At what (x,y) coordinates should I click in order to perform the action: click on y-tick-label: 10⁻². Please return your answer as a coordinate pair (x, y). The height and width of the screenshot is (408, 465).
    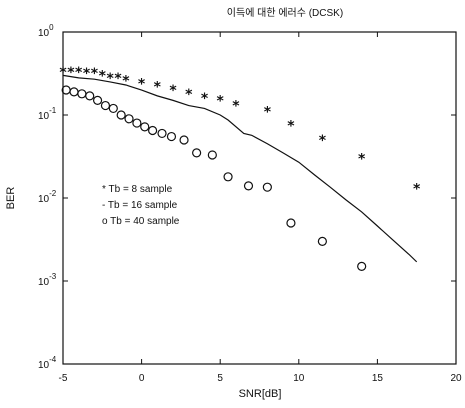
    Looking at the image, I should click on (47, 197).